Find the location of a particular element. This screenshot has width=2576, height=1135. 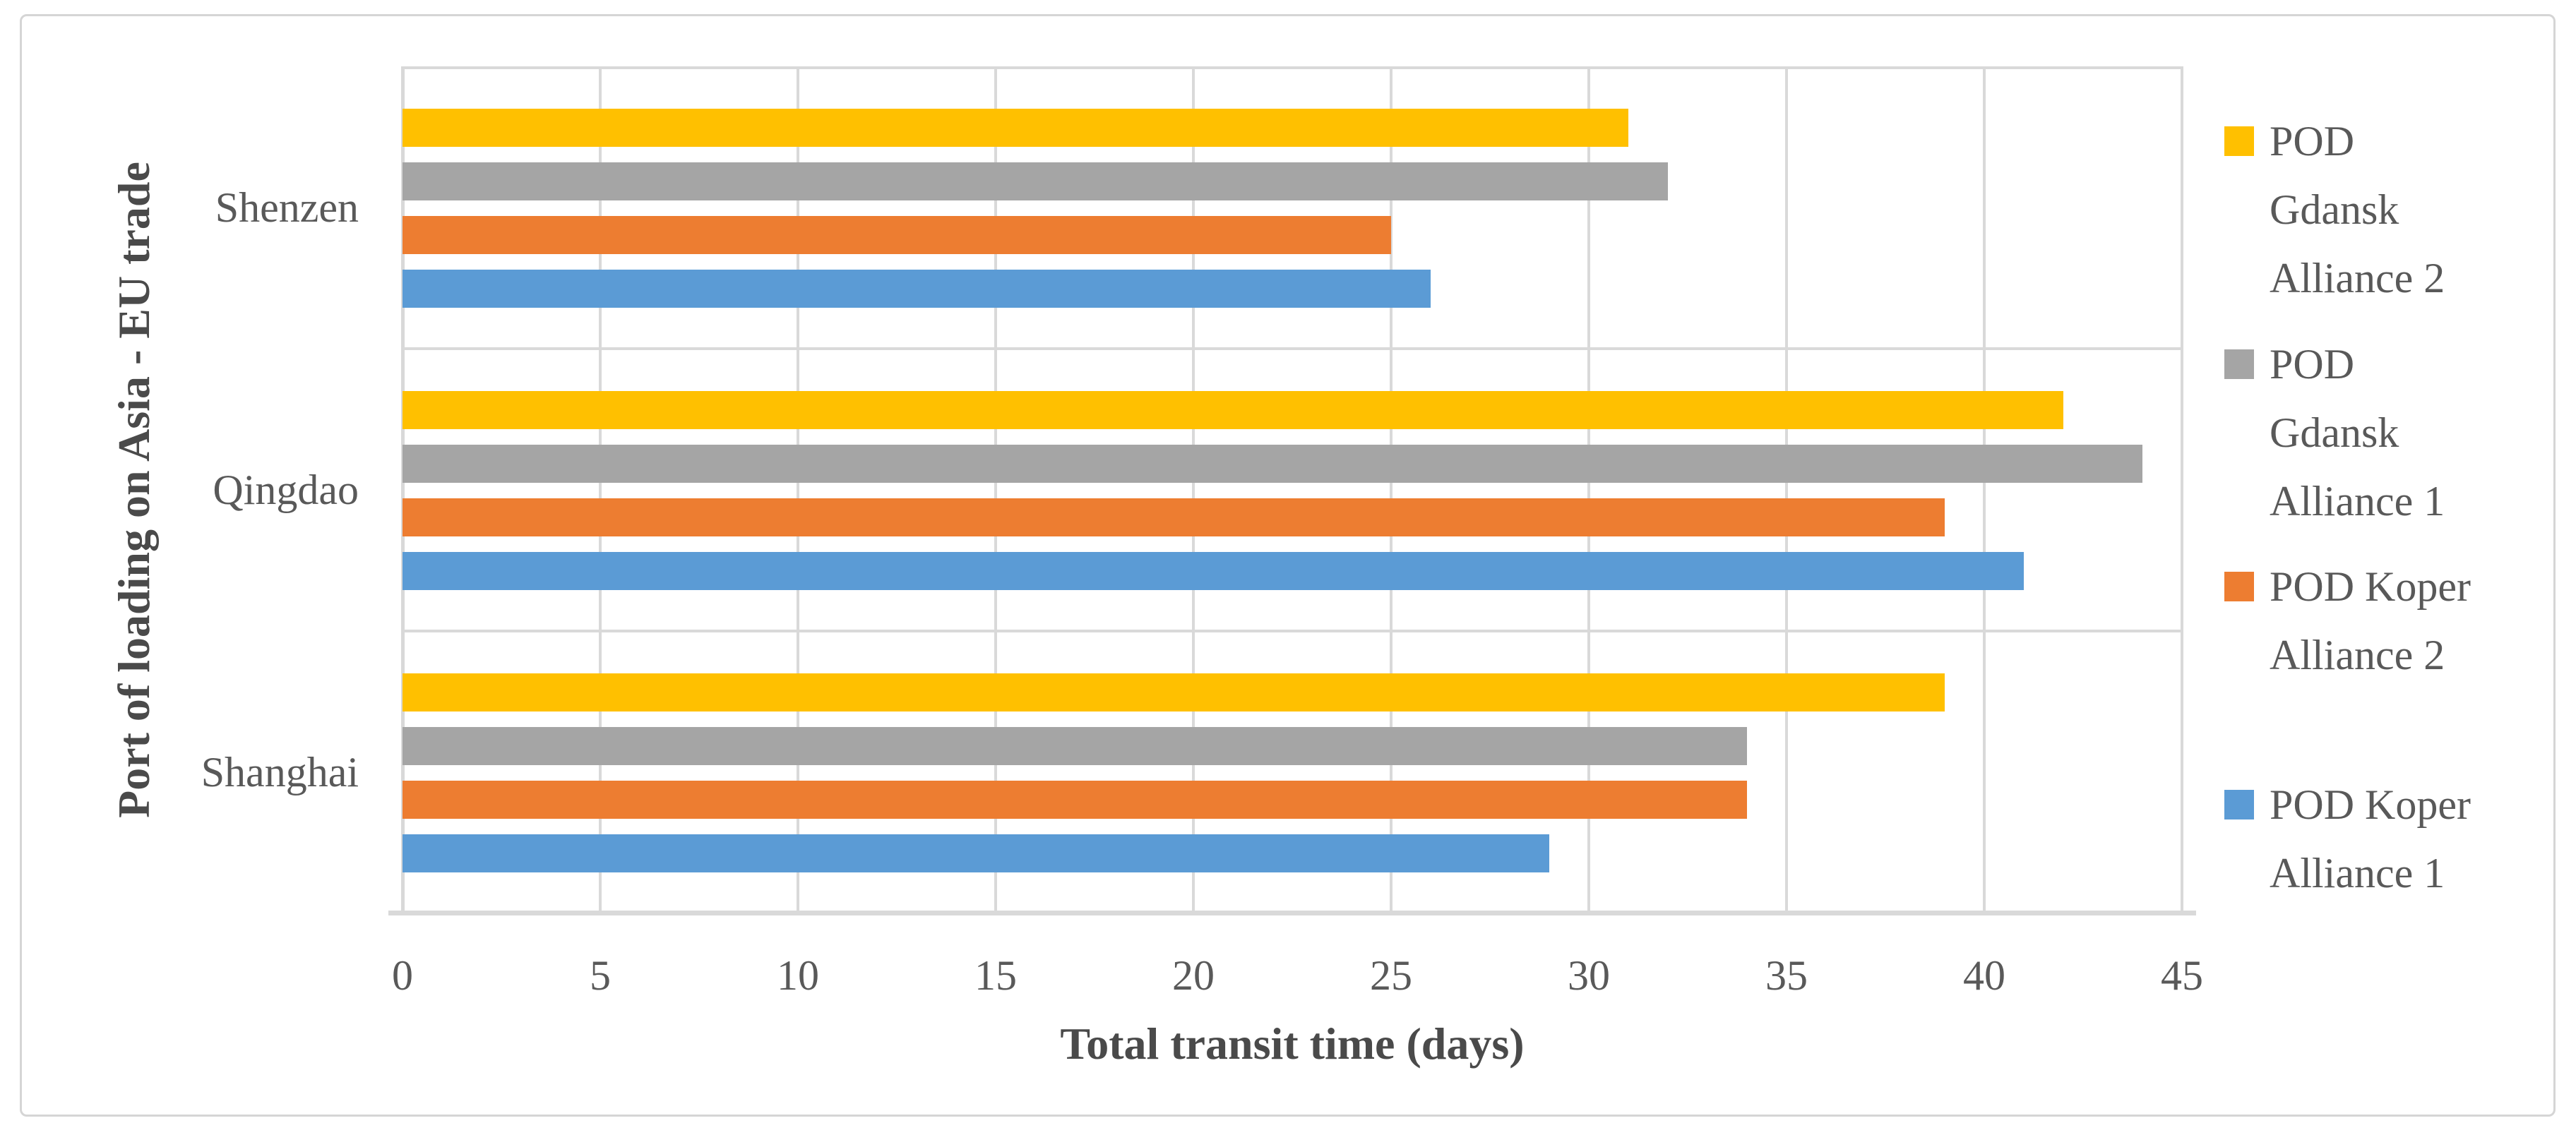

bar-pod-koper-alliance-1-shanghai is located at coordinates (975, 853).